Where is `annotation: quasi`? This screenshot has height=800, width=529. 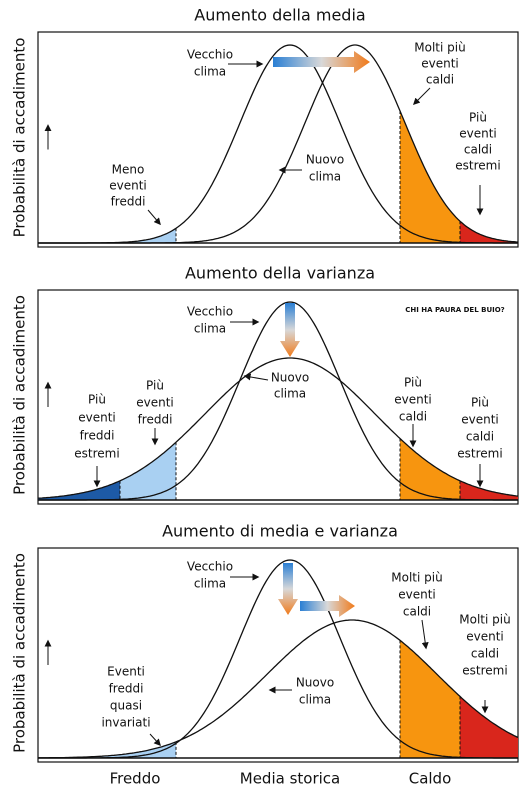 annotation: quasi is located at coordinates (126, 706).